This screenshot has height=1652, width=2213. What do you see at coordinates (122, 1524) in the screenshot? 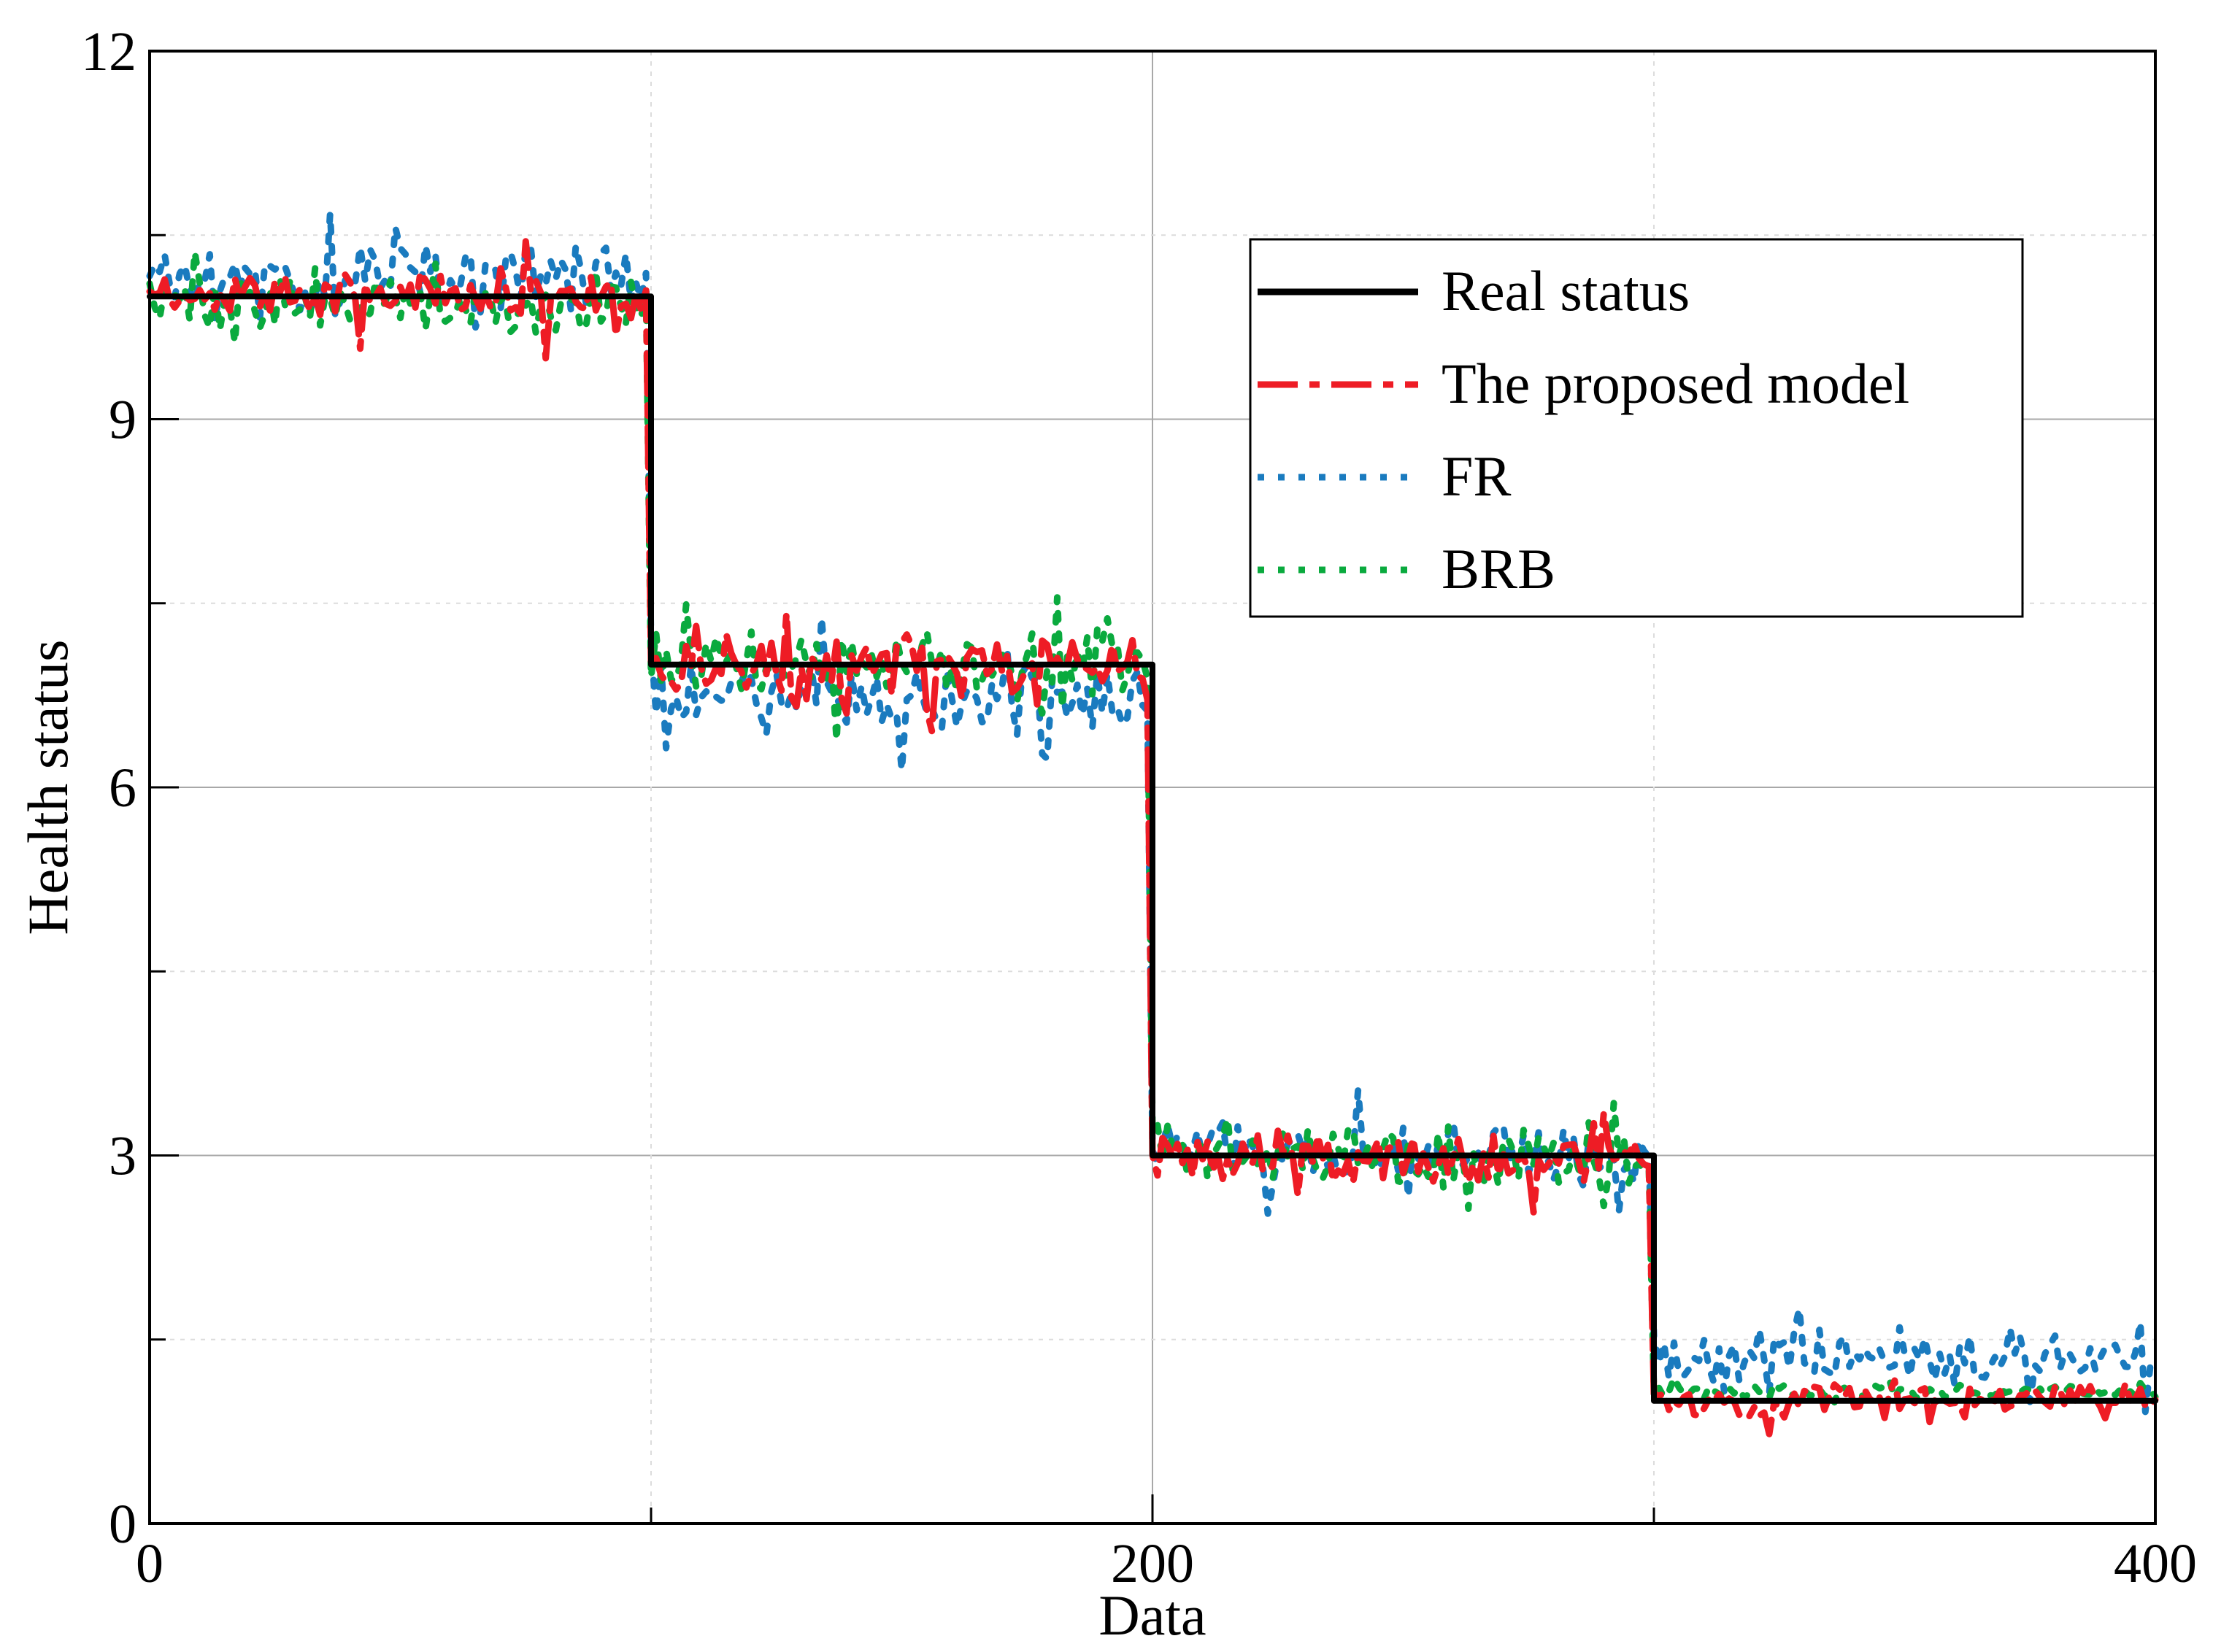
I see `y-tick-label-0: 0` at bounding box center [122, 1524].